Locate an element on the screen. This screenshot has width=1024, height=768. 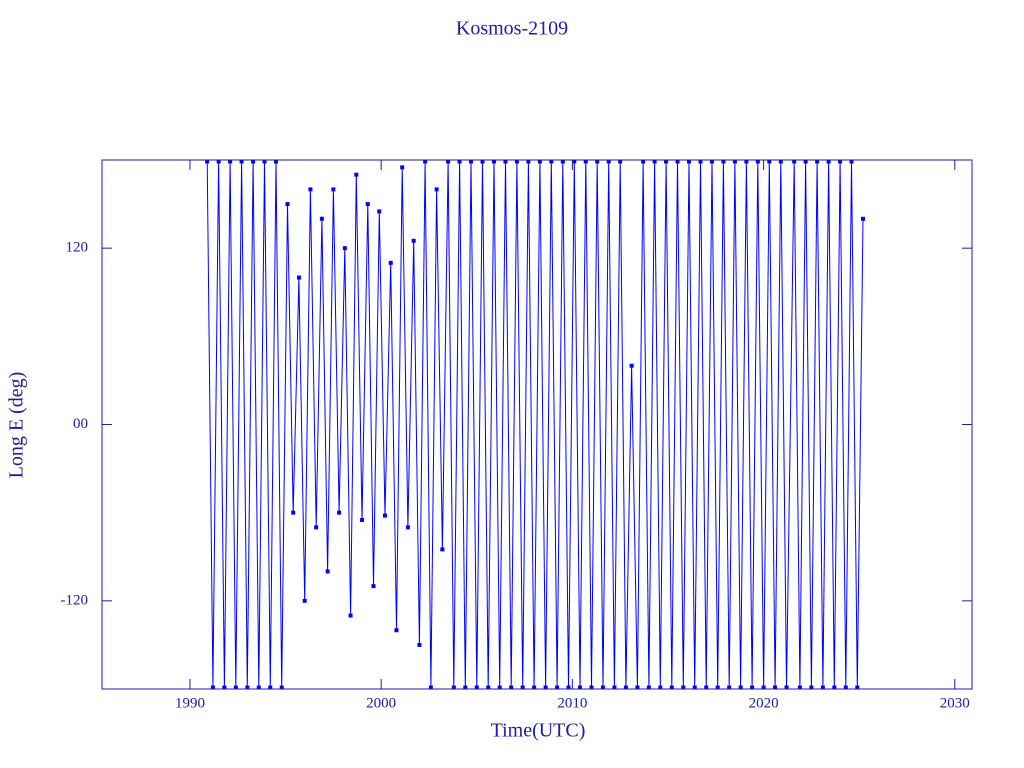
y-tick-label: 120 is located at coordinates (77, 248).